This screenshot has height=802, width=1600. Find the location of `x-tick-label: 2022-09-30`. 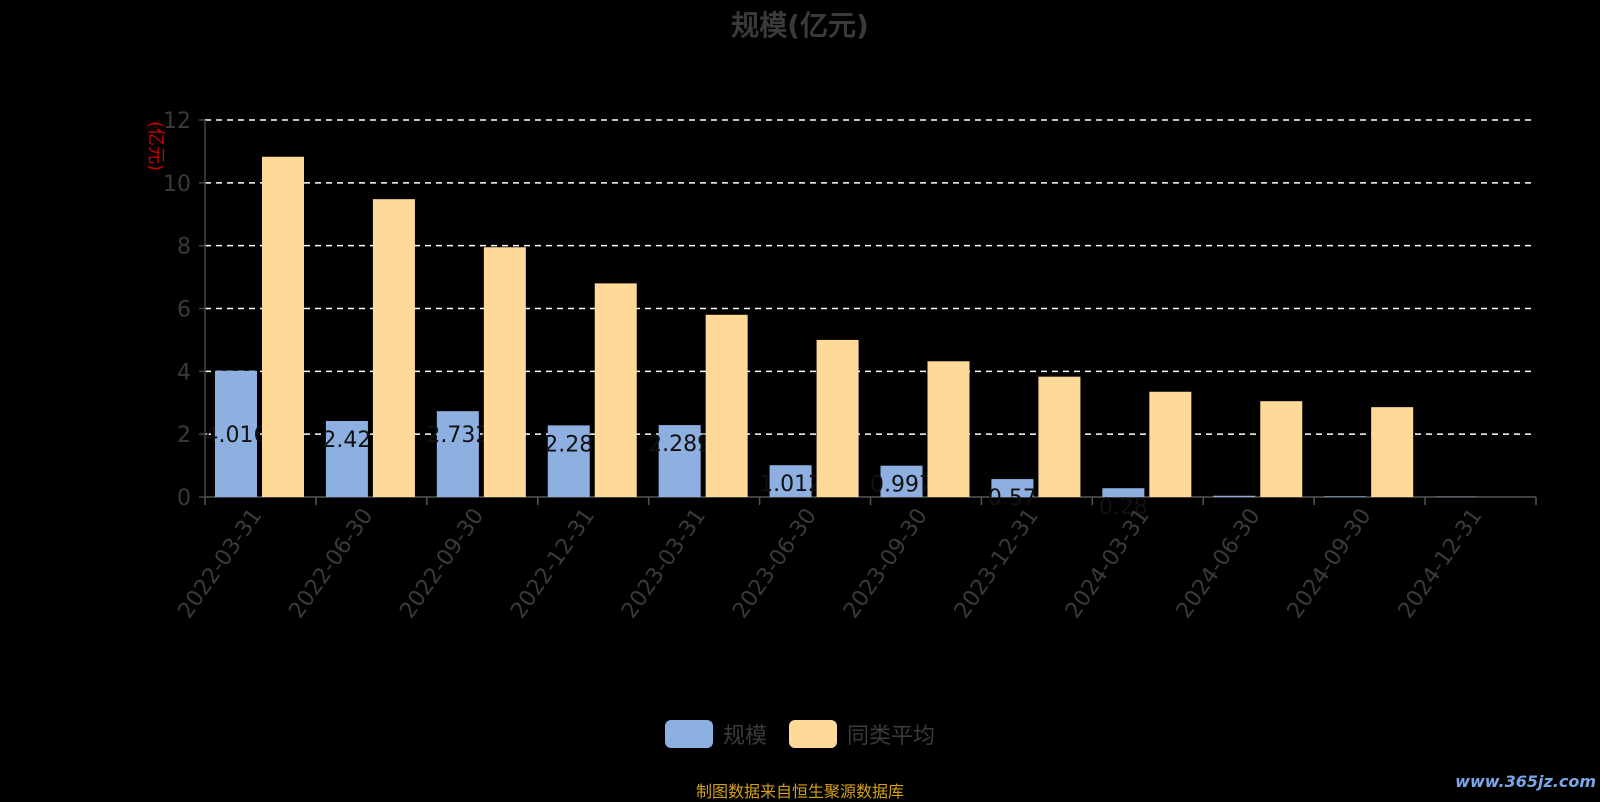

x-tick-label: 2022-09-30 is located at coordinates (442, 563).